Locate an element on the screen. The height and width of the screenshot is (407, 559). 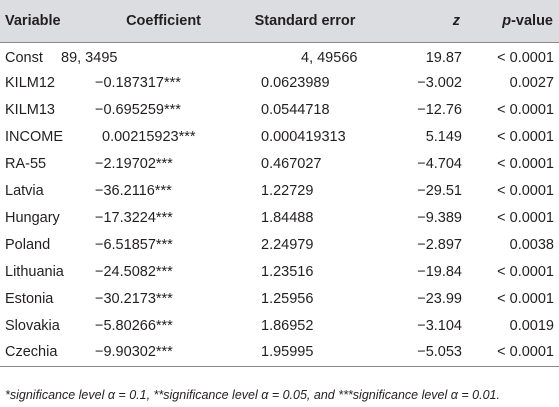
cell-z: 5.149 is located at coordinates (443, 136).